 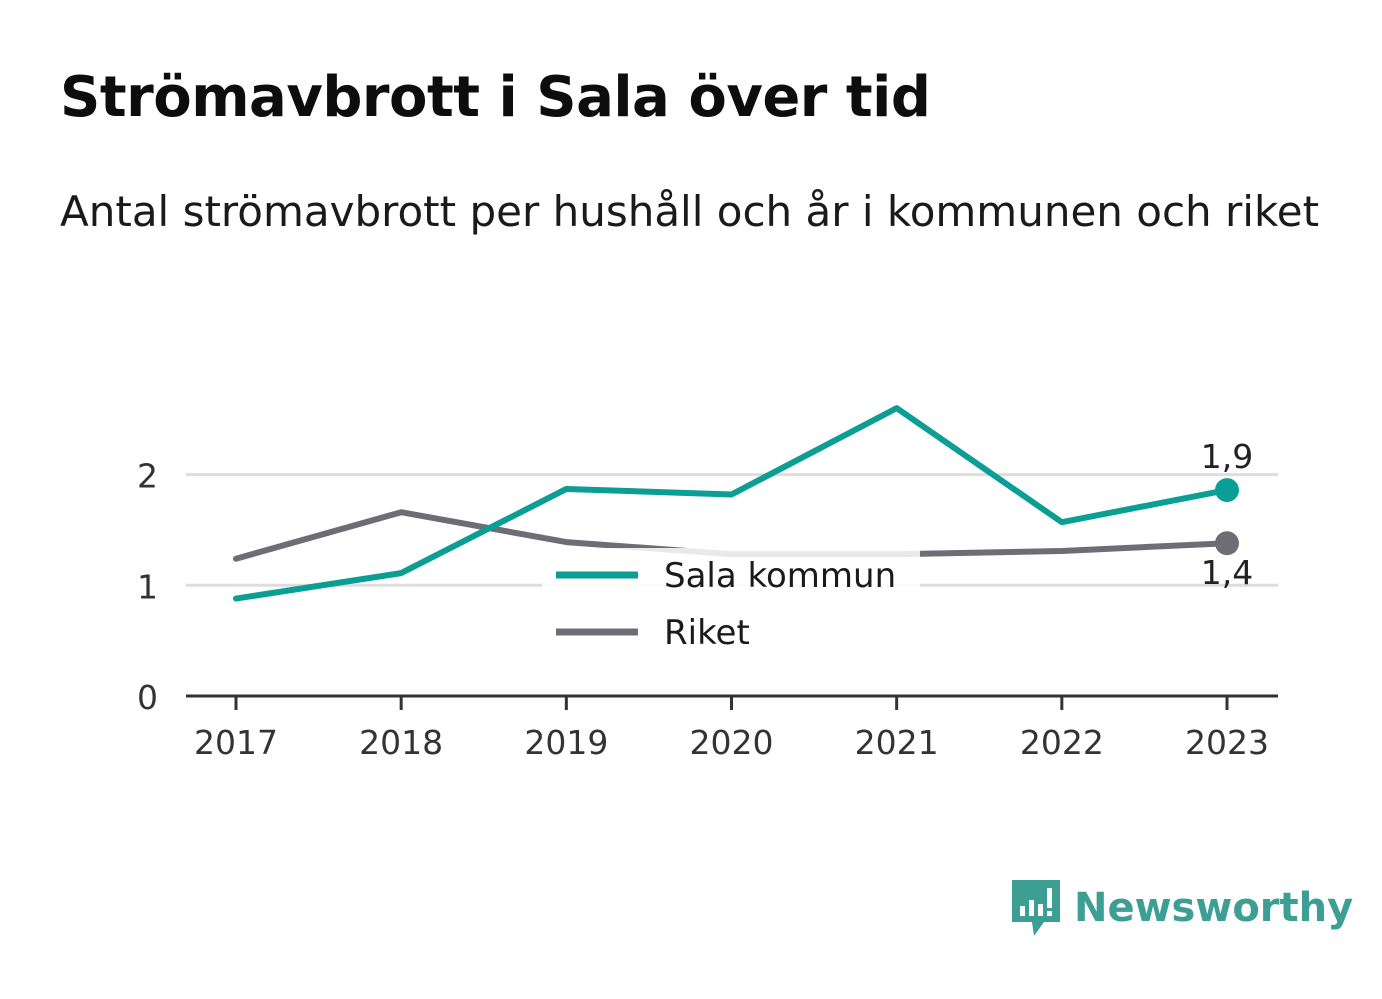 I want to click on x-tick-label: 2019, so click(x=566, y=742).